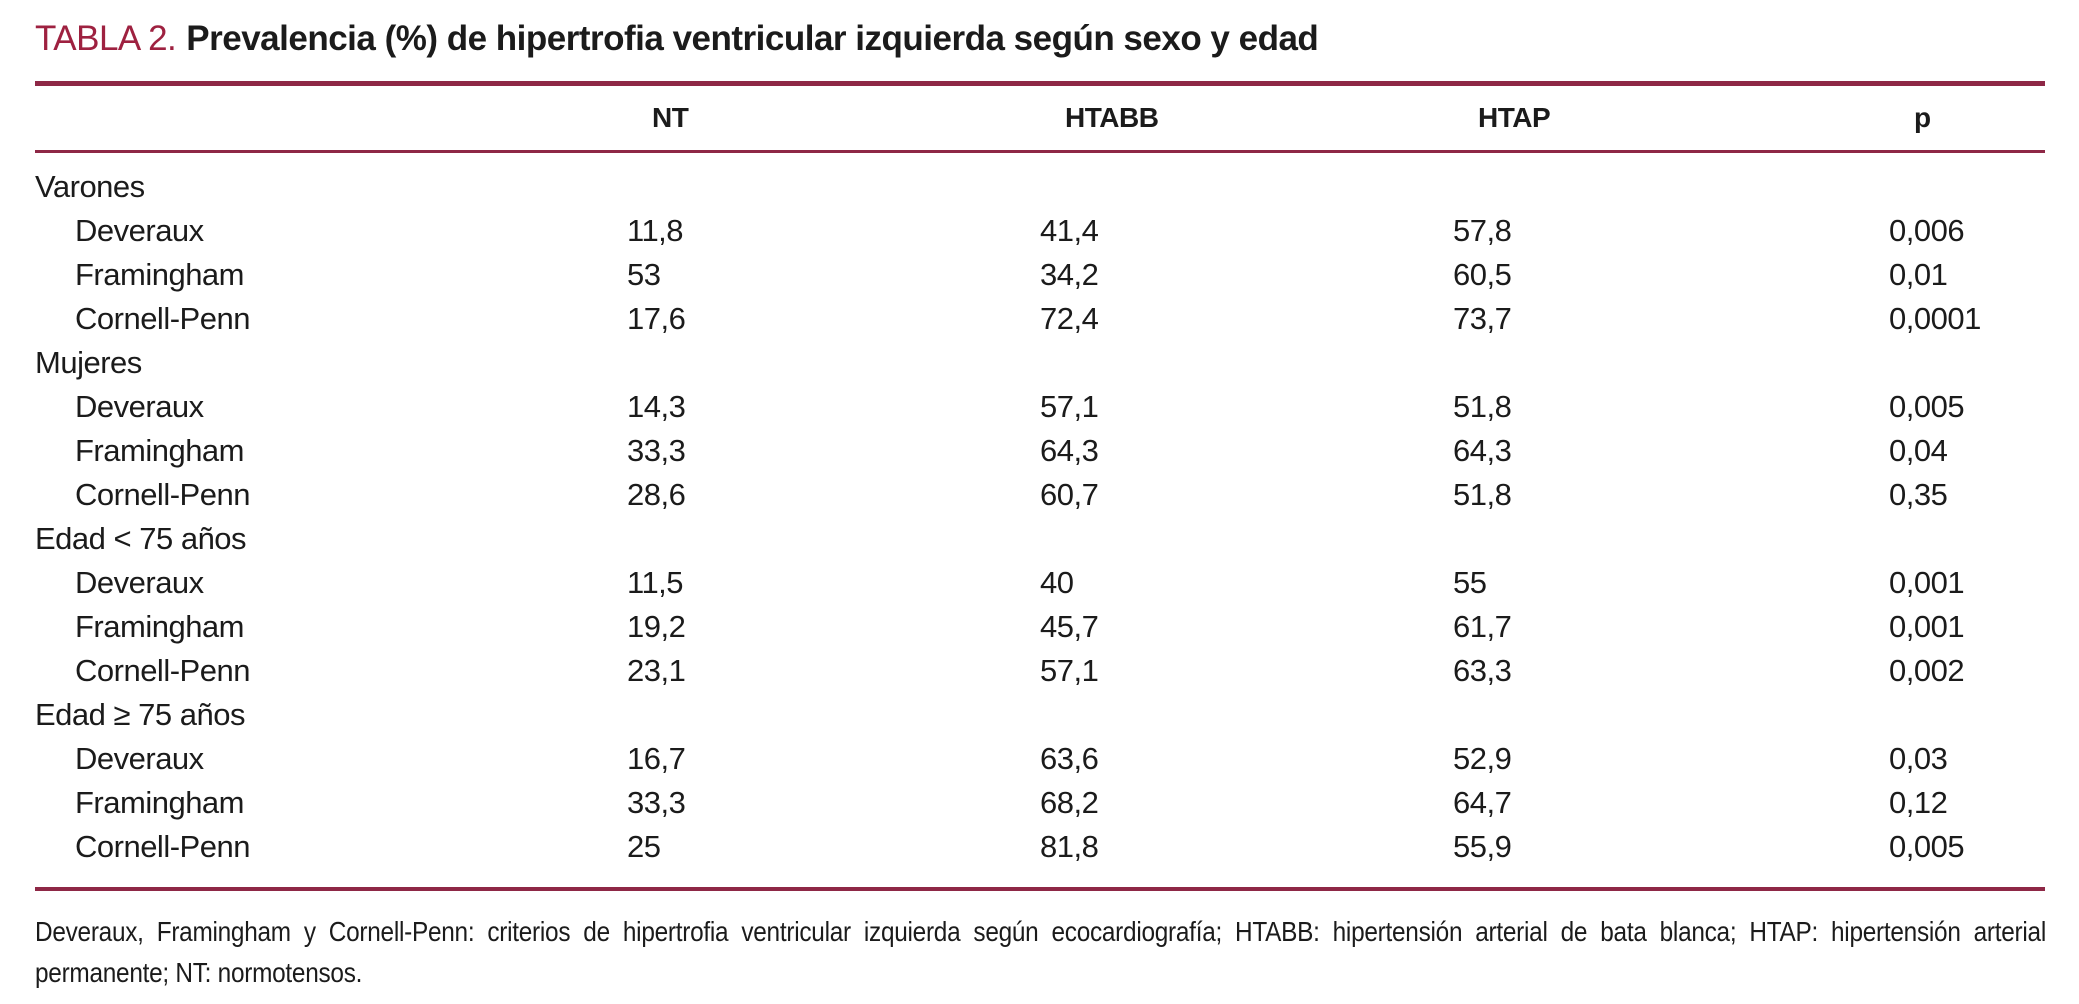 This screenshot has height=1004, width=2079. I want to click on htabb-cell: 34,2, so click(1069, 274).